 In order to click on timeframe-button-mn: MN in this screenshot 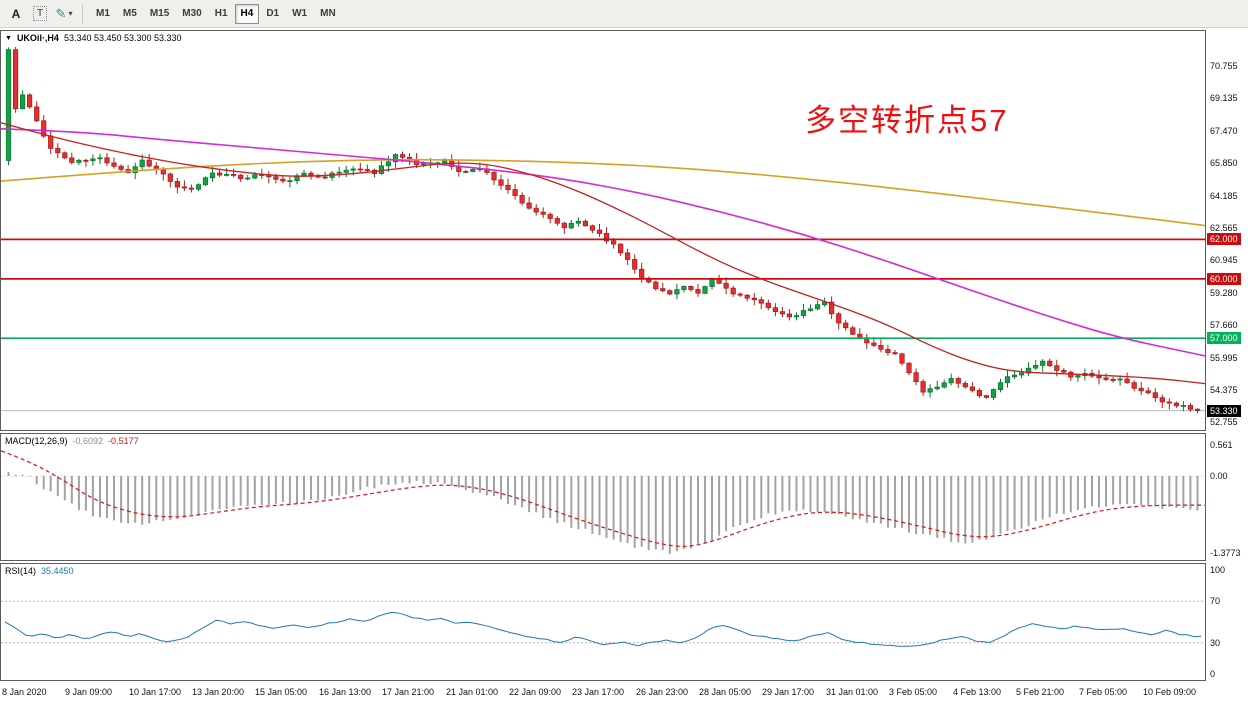, I will do `click(328, 13)`.